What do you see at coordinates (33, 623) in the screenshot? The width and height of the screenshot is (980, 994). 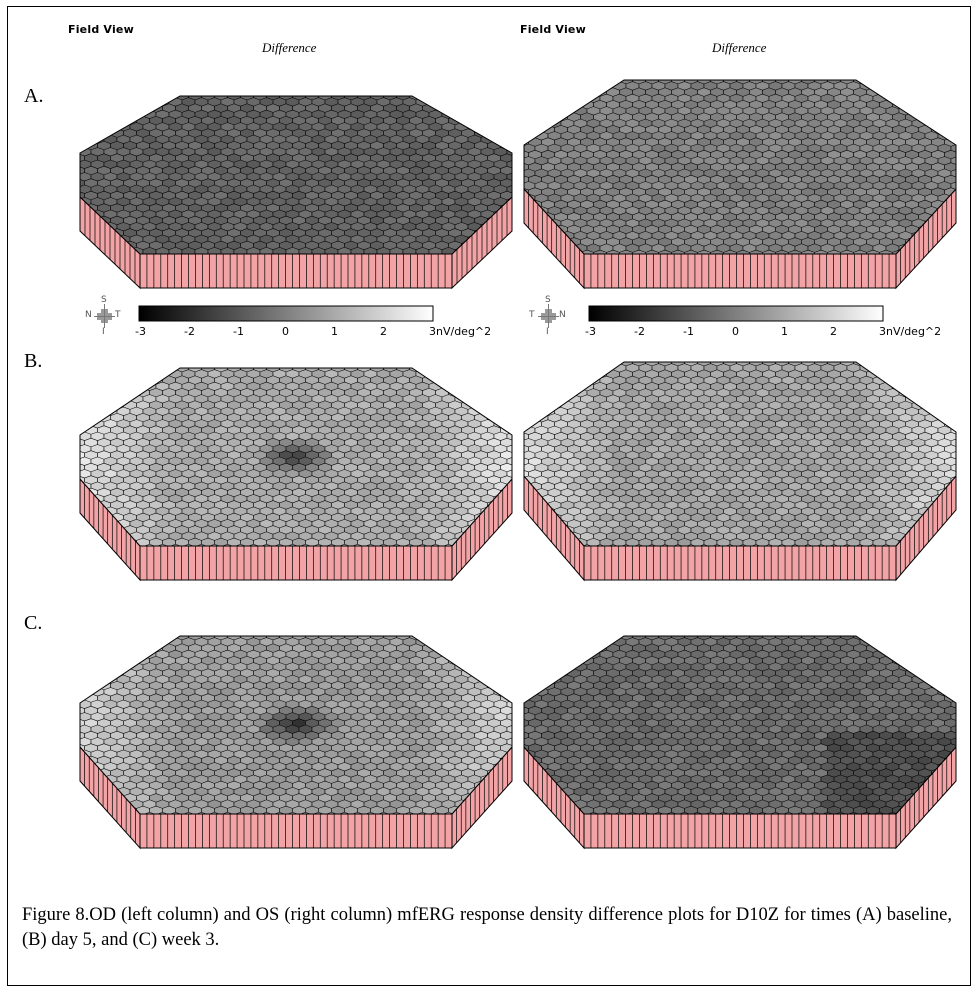 I see `row-label-c: C.` at bounding box center [33, 623].